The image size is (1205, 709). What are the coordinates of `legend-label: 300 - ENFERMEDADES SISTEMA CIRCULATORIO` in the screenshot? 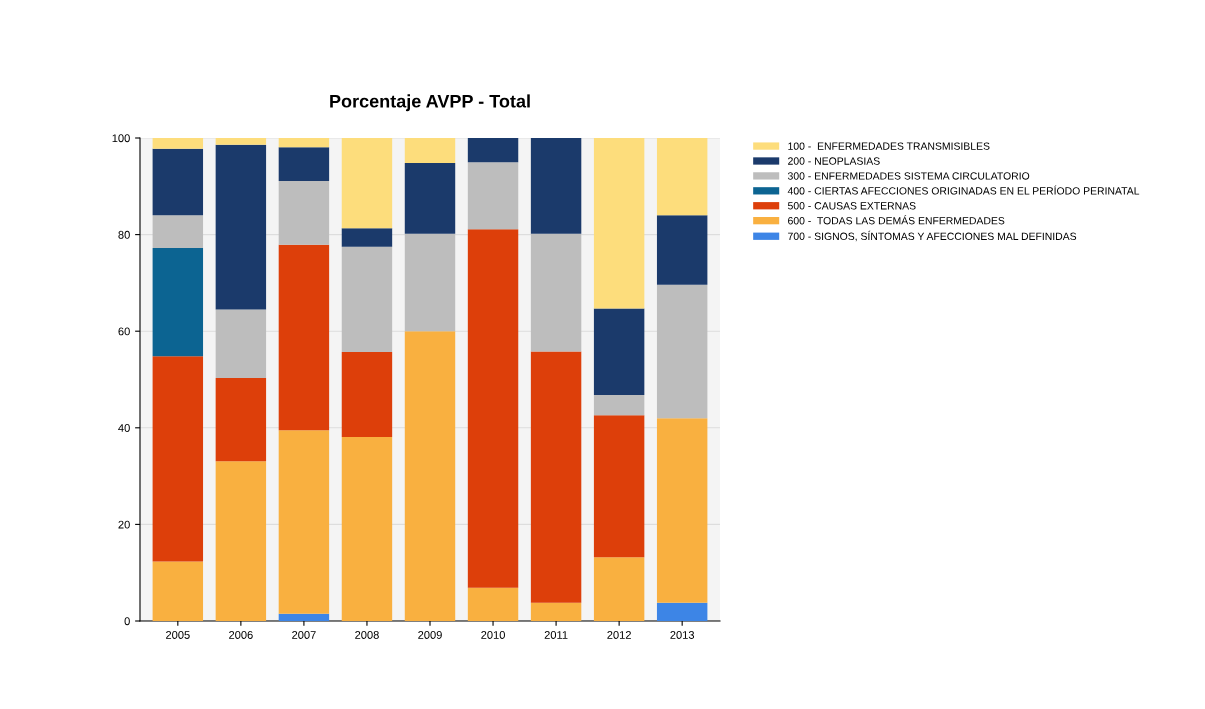 It's located at (908, 176).